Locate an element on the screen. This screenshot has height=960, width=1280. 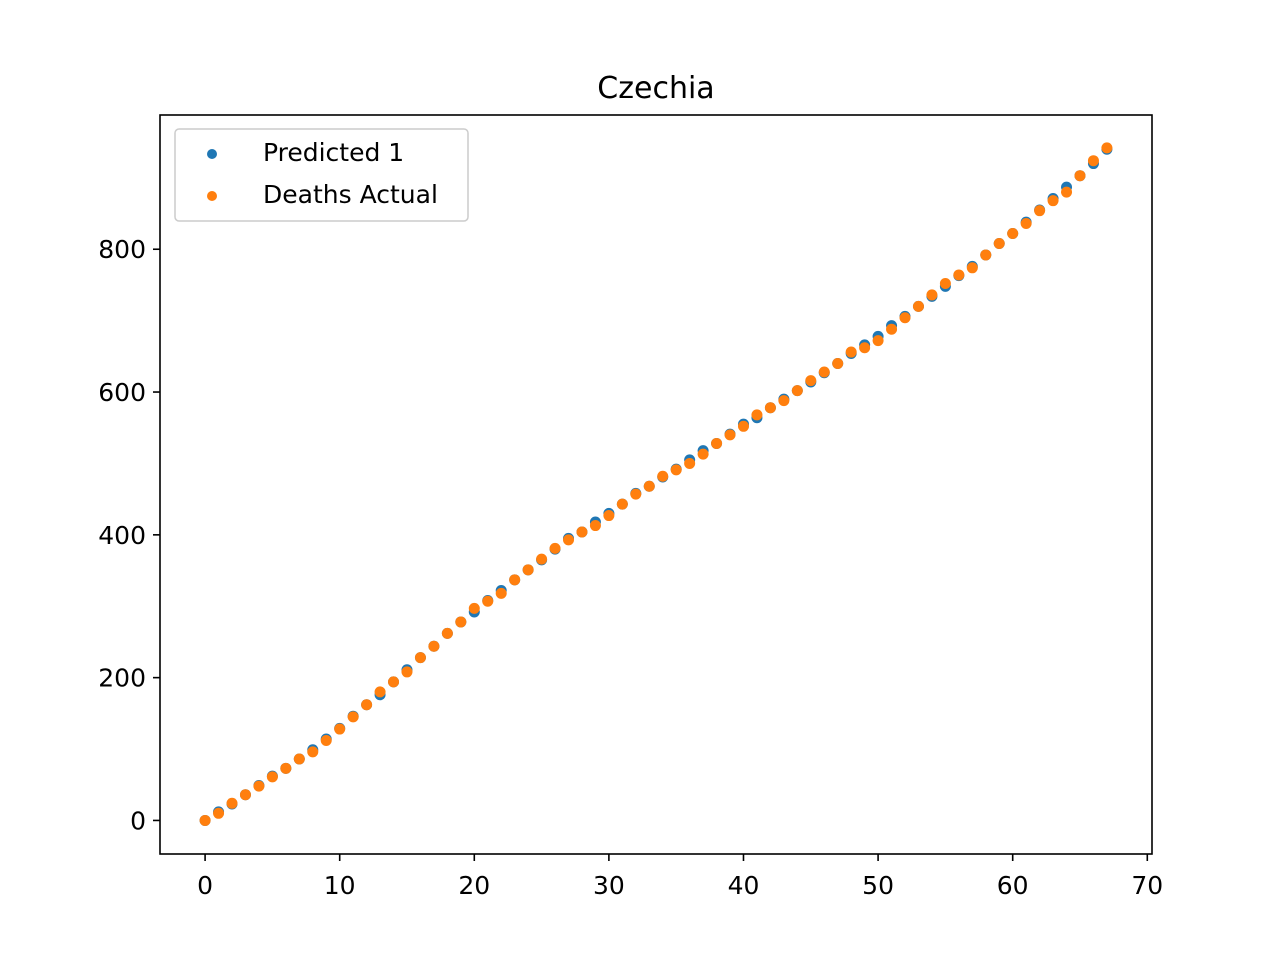
x-tick-label: 50 is located at coordinates (878, 885).